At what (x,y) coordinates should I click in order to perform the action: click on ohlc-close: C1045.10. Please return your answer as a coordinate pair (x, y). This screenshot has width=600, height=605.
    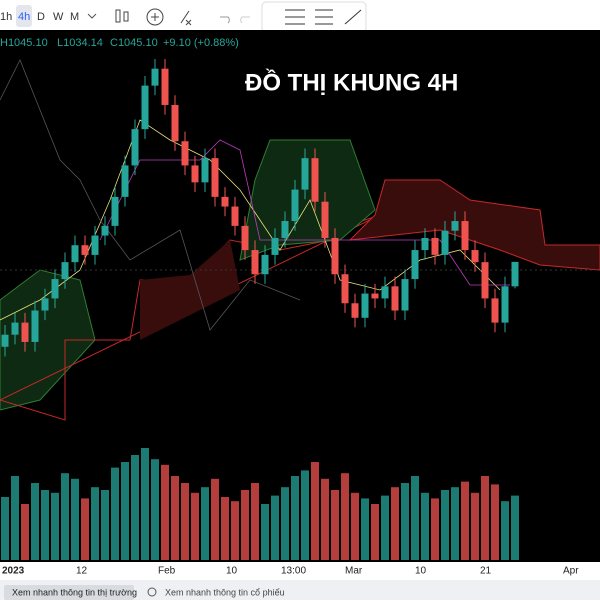
    Looking at the image, I should click on (134, 43).